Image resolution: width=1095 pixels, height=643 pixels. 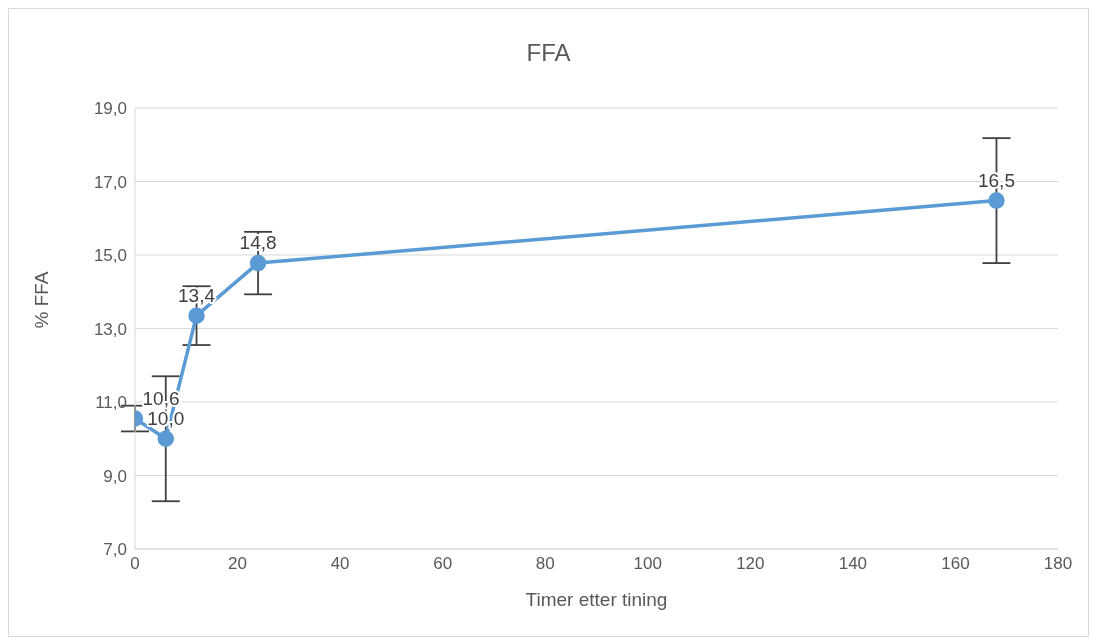 I want to click on y-tick-label: 17,0, so click(x=110, y=182).